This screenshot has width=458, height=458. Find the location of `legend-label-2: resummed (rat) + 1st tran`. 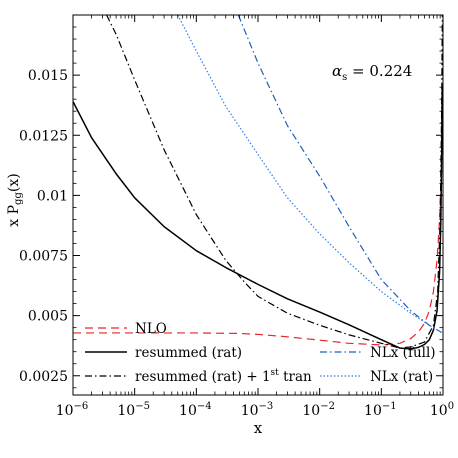

legend-label-2: resummed (rat) + 1st tran is located at coordinates (223, 376).